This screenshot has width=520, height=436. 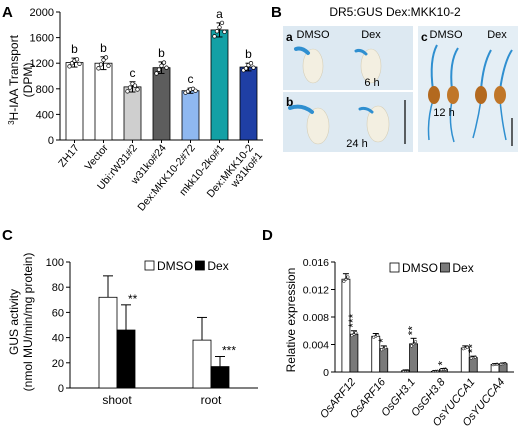 What do you see at coordinates (316, 318) in the screenshot?
I see `d-y-tick-label: 0.008` at bounding box center [316, 318].